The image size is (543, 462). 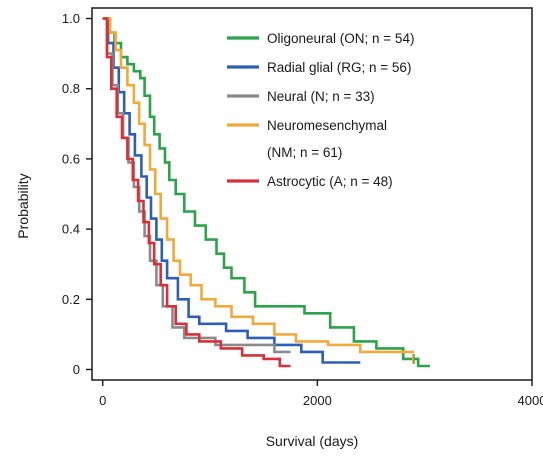 What do you see at coordinates (339, 67) in the screenshot?
I see `legend-label-series-2: Radial glial (RG; n = 56)` at bounding box center [339, 67].